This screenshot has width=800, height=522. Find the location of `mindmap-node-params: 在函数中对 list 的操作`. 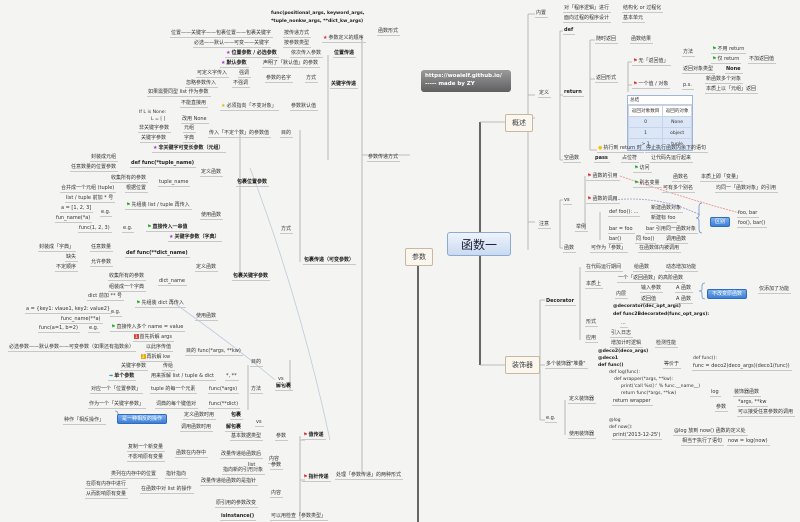

mindmap-node-params: 在函数中对 list 的操作 is located at coordinates (167, 490).